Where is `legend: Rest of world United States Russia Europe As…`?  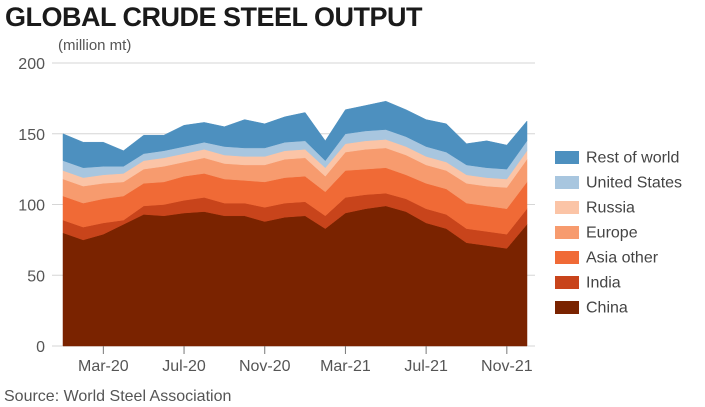
legend: Rest of world United States Russia Europe As… is located at coordinates (618, 233).